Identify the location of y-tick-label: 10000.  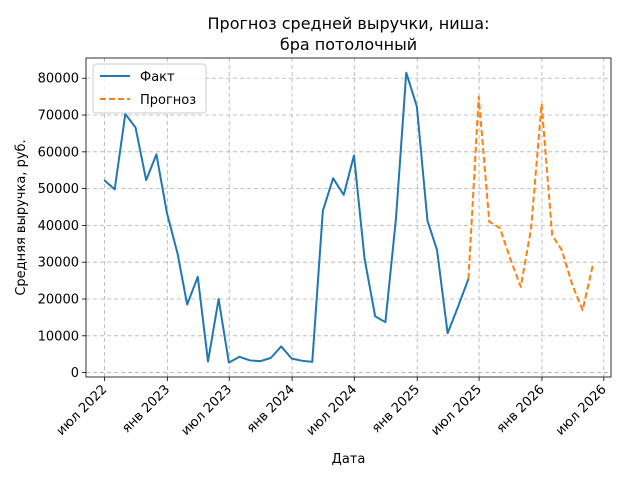
(58, 336).